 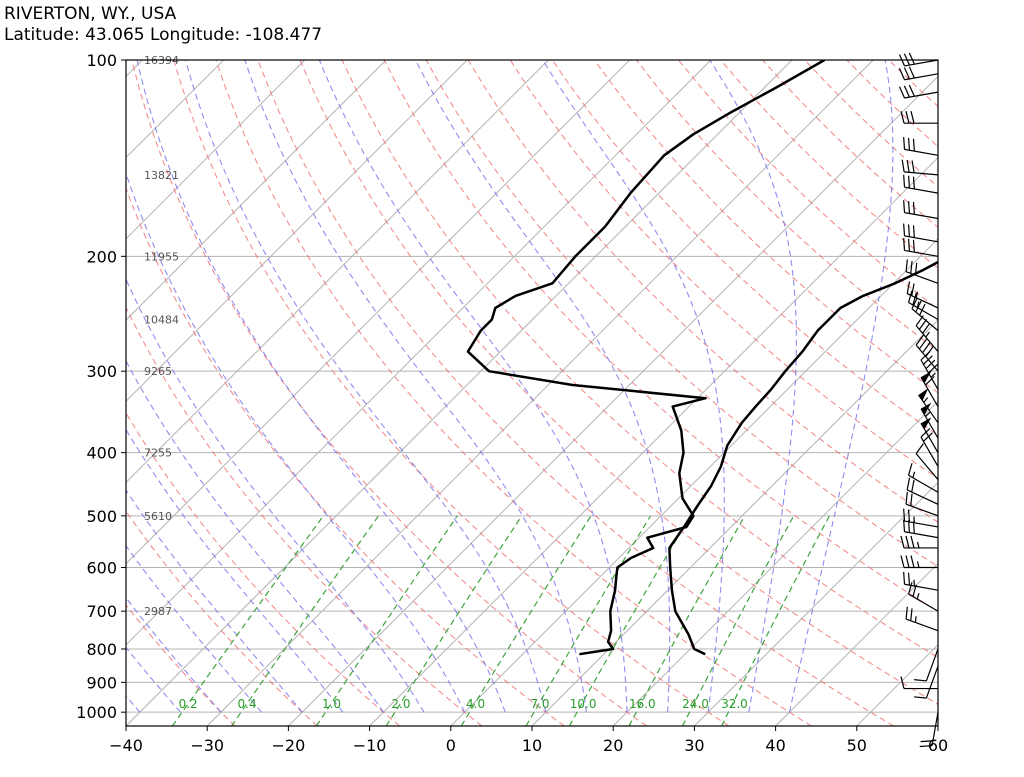 I want to click on station-title: RIVERTON, WY., USA, so click(x=90, y=14).